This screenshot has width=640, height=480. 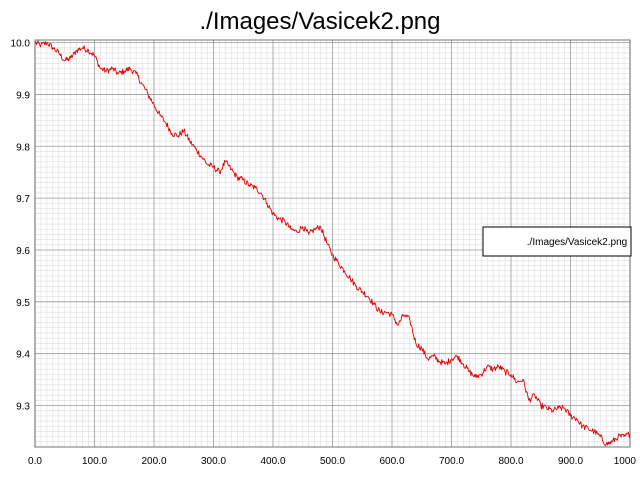 What do you see at coordinates (577, 242) in the screenshot?
I see `legend-entry-label: ./Images/Vasicek2.png` at bounding box center [577, 242].